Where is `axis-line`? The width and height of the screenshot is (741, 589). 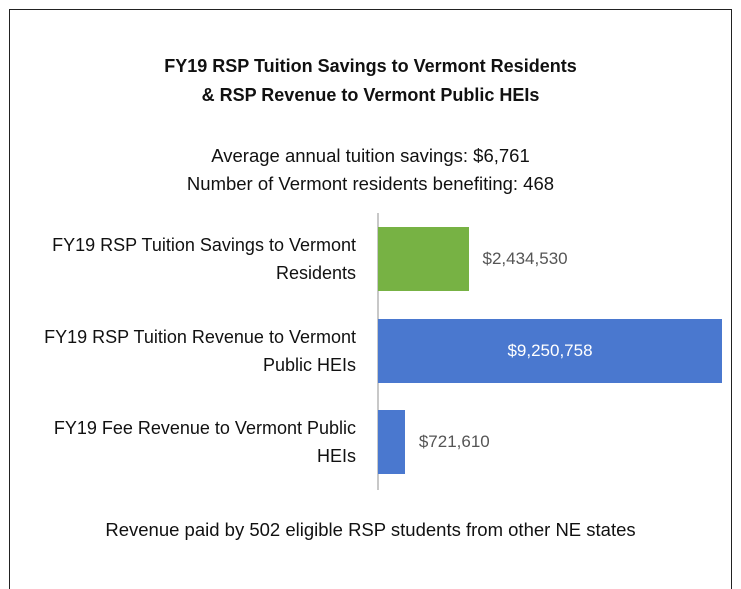 axis-line is located at coordinates (378, 351).